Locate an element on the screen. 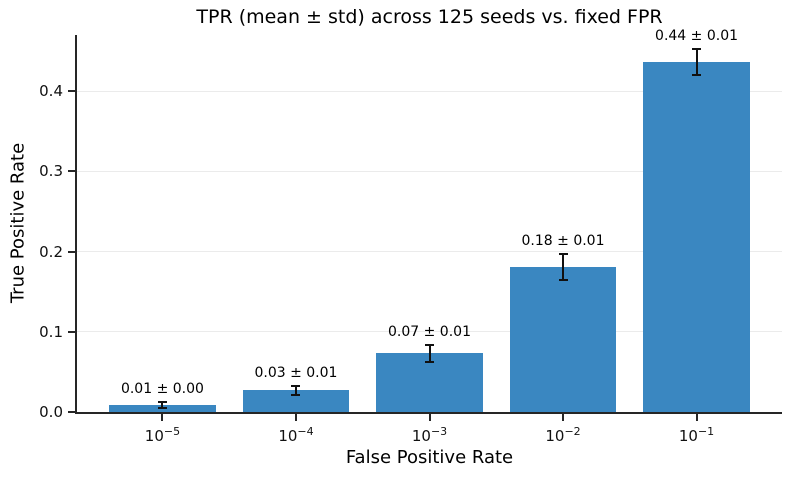  bar-value-label: 0.44 ± 0.01 is located at coordinates (697, 36).